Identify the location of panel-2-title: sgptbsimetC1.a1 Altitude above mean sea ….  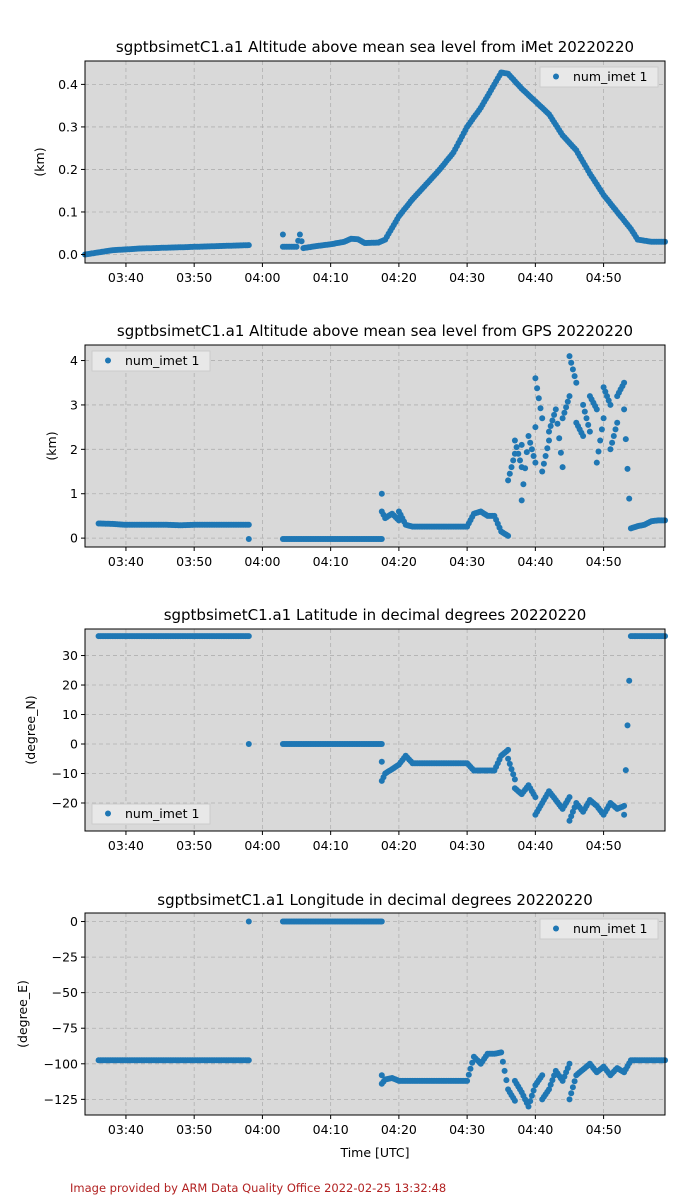
(375, 331).